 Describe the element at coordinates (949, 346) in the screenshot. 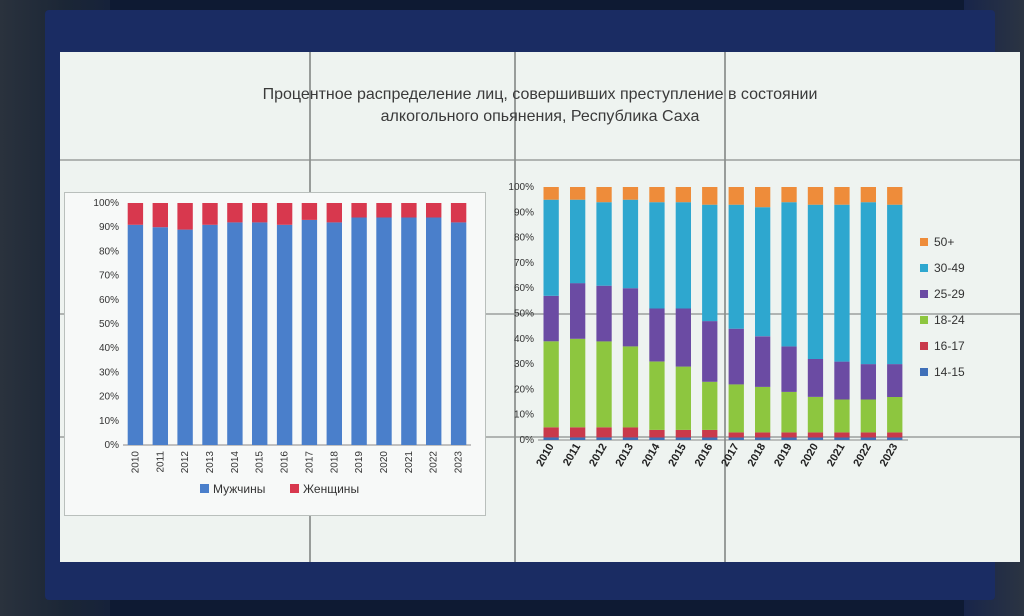

I see `legend-label-16-17: 16-17` at that location.